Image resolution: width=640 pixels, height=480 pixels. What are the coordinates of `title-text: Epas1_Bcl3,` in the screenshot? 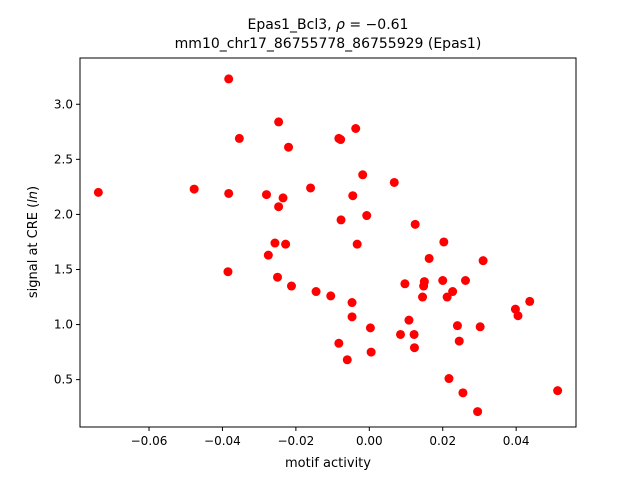 It's located at (292, 25).